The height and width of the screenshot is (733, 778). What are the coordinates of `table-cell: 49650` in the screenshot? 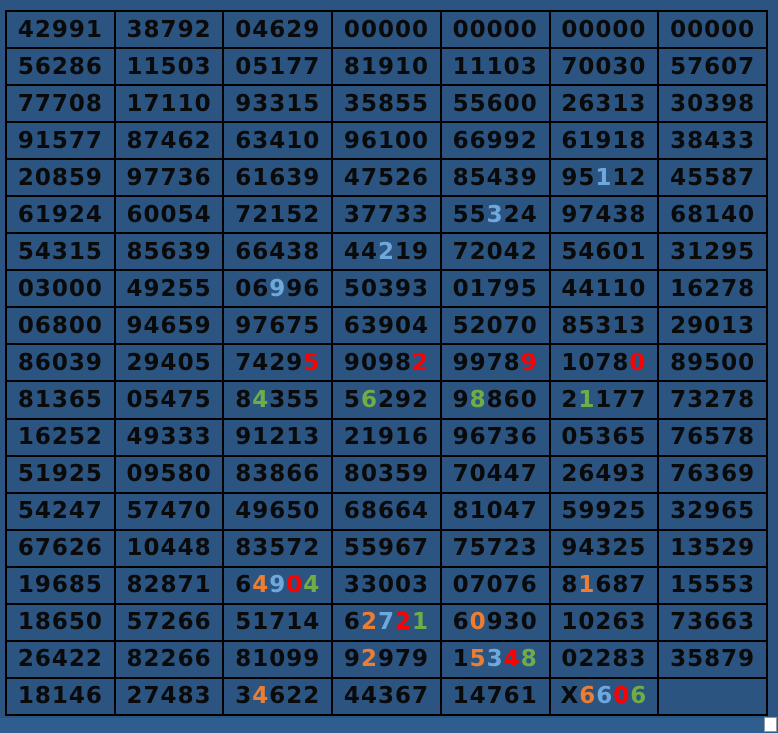 It's located at (278, 511).